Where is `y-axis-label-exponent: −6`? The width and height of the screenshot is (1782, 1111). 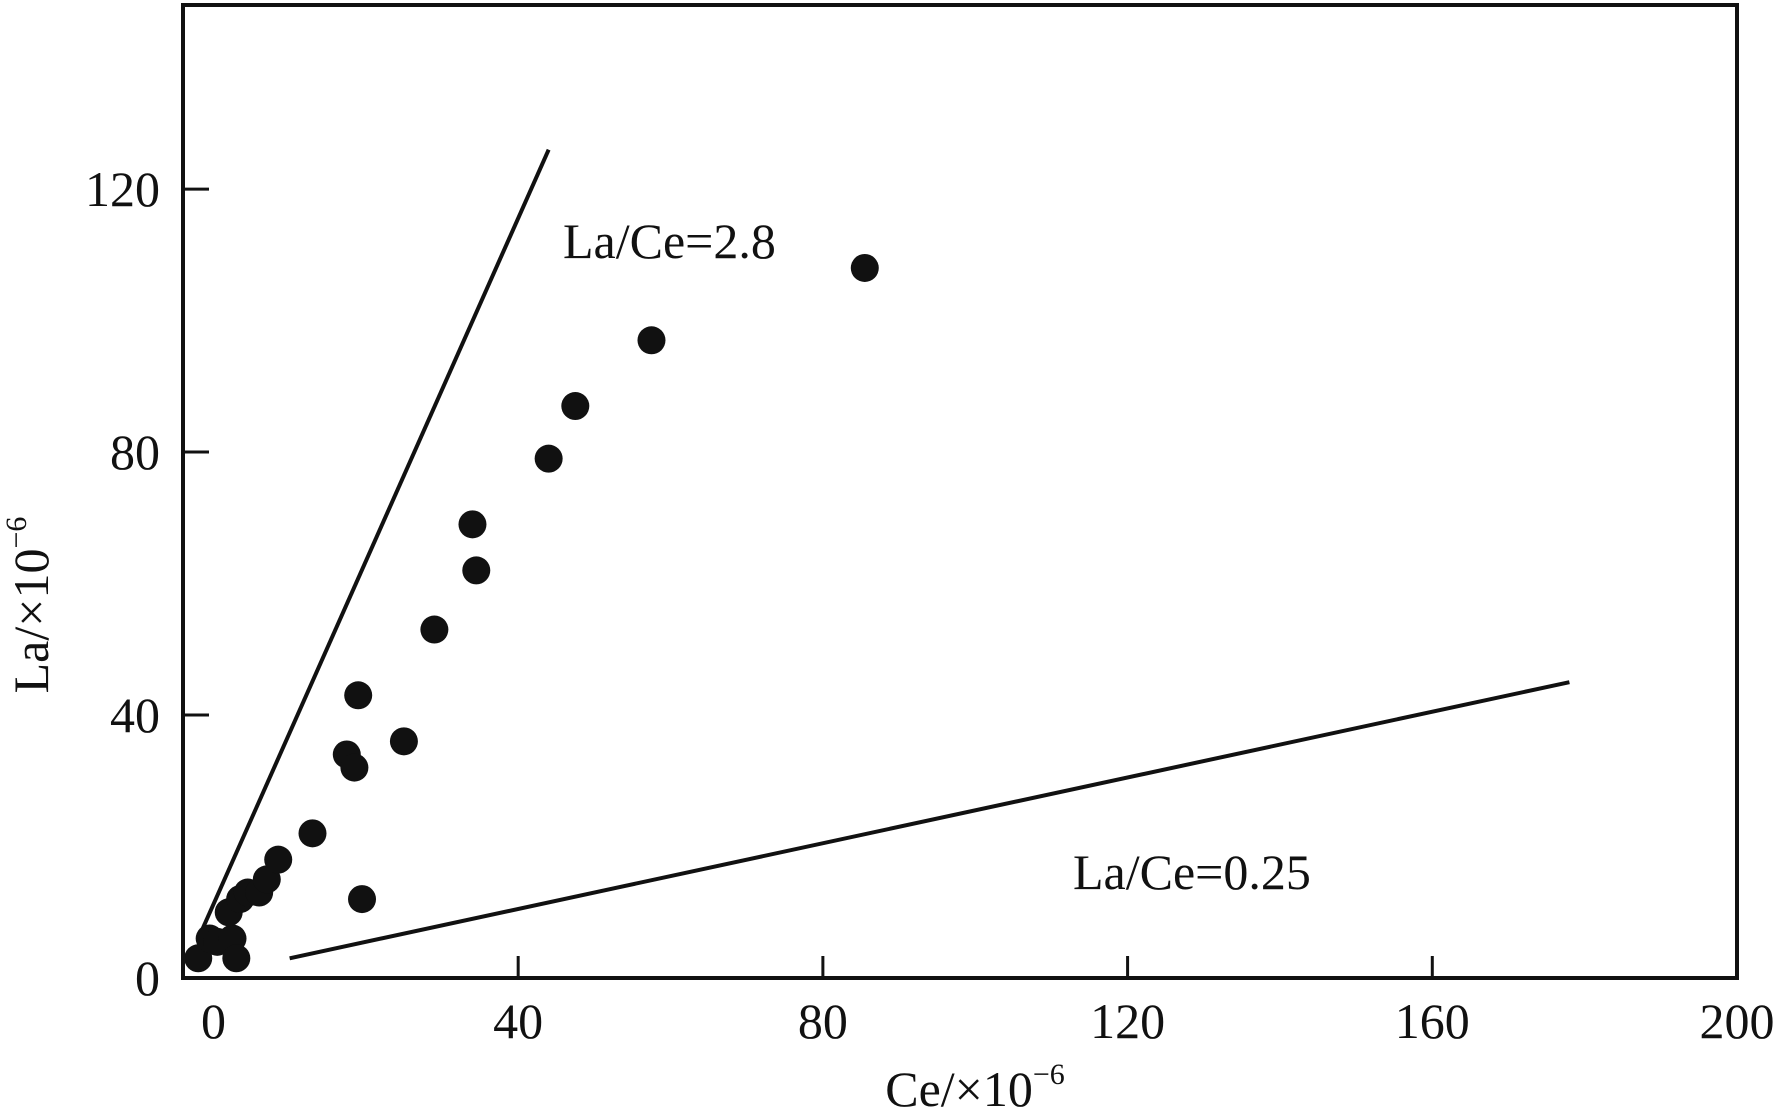
y-axis-label-exponent: −6 is located at coordinates (16, 533).